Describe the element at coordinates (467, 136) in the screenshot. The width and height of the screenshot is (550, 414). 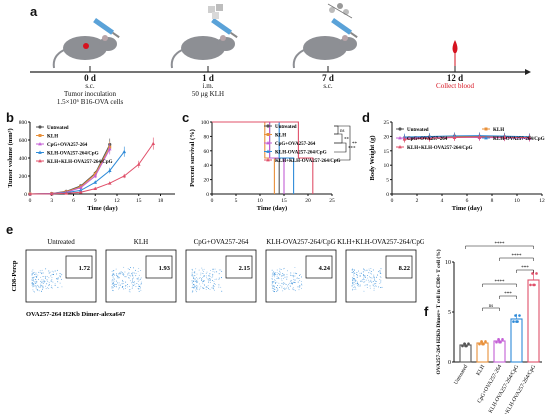
I see `series-line` at that location.